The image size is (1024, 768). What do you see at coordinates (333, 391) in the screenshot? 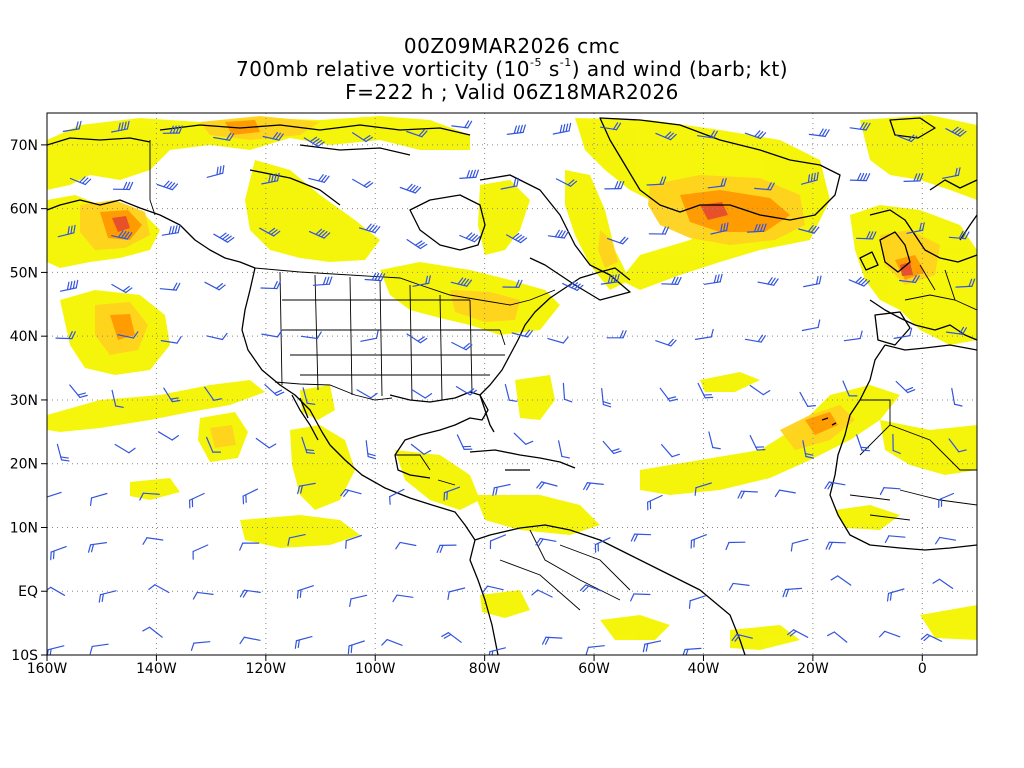
I see `border-us-mexico` at bounding box center [333, 391].